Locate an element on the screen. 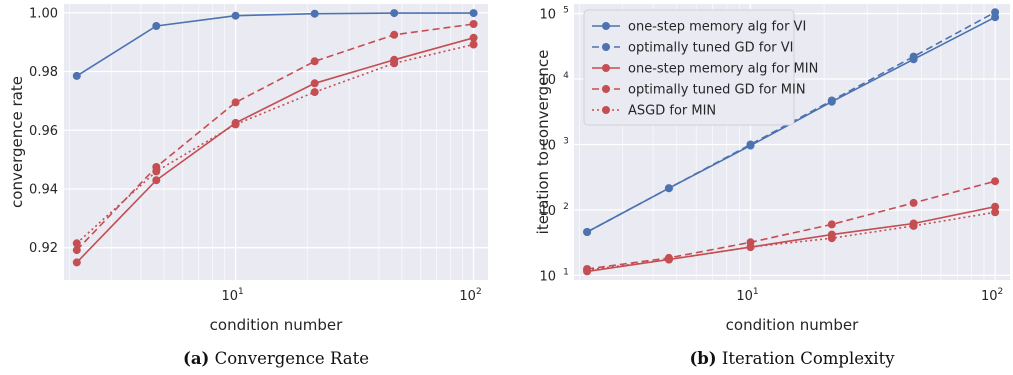  y-tick-label: 0.98 is located at coordinates (43, 72).